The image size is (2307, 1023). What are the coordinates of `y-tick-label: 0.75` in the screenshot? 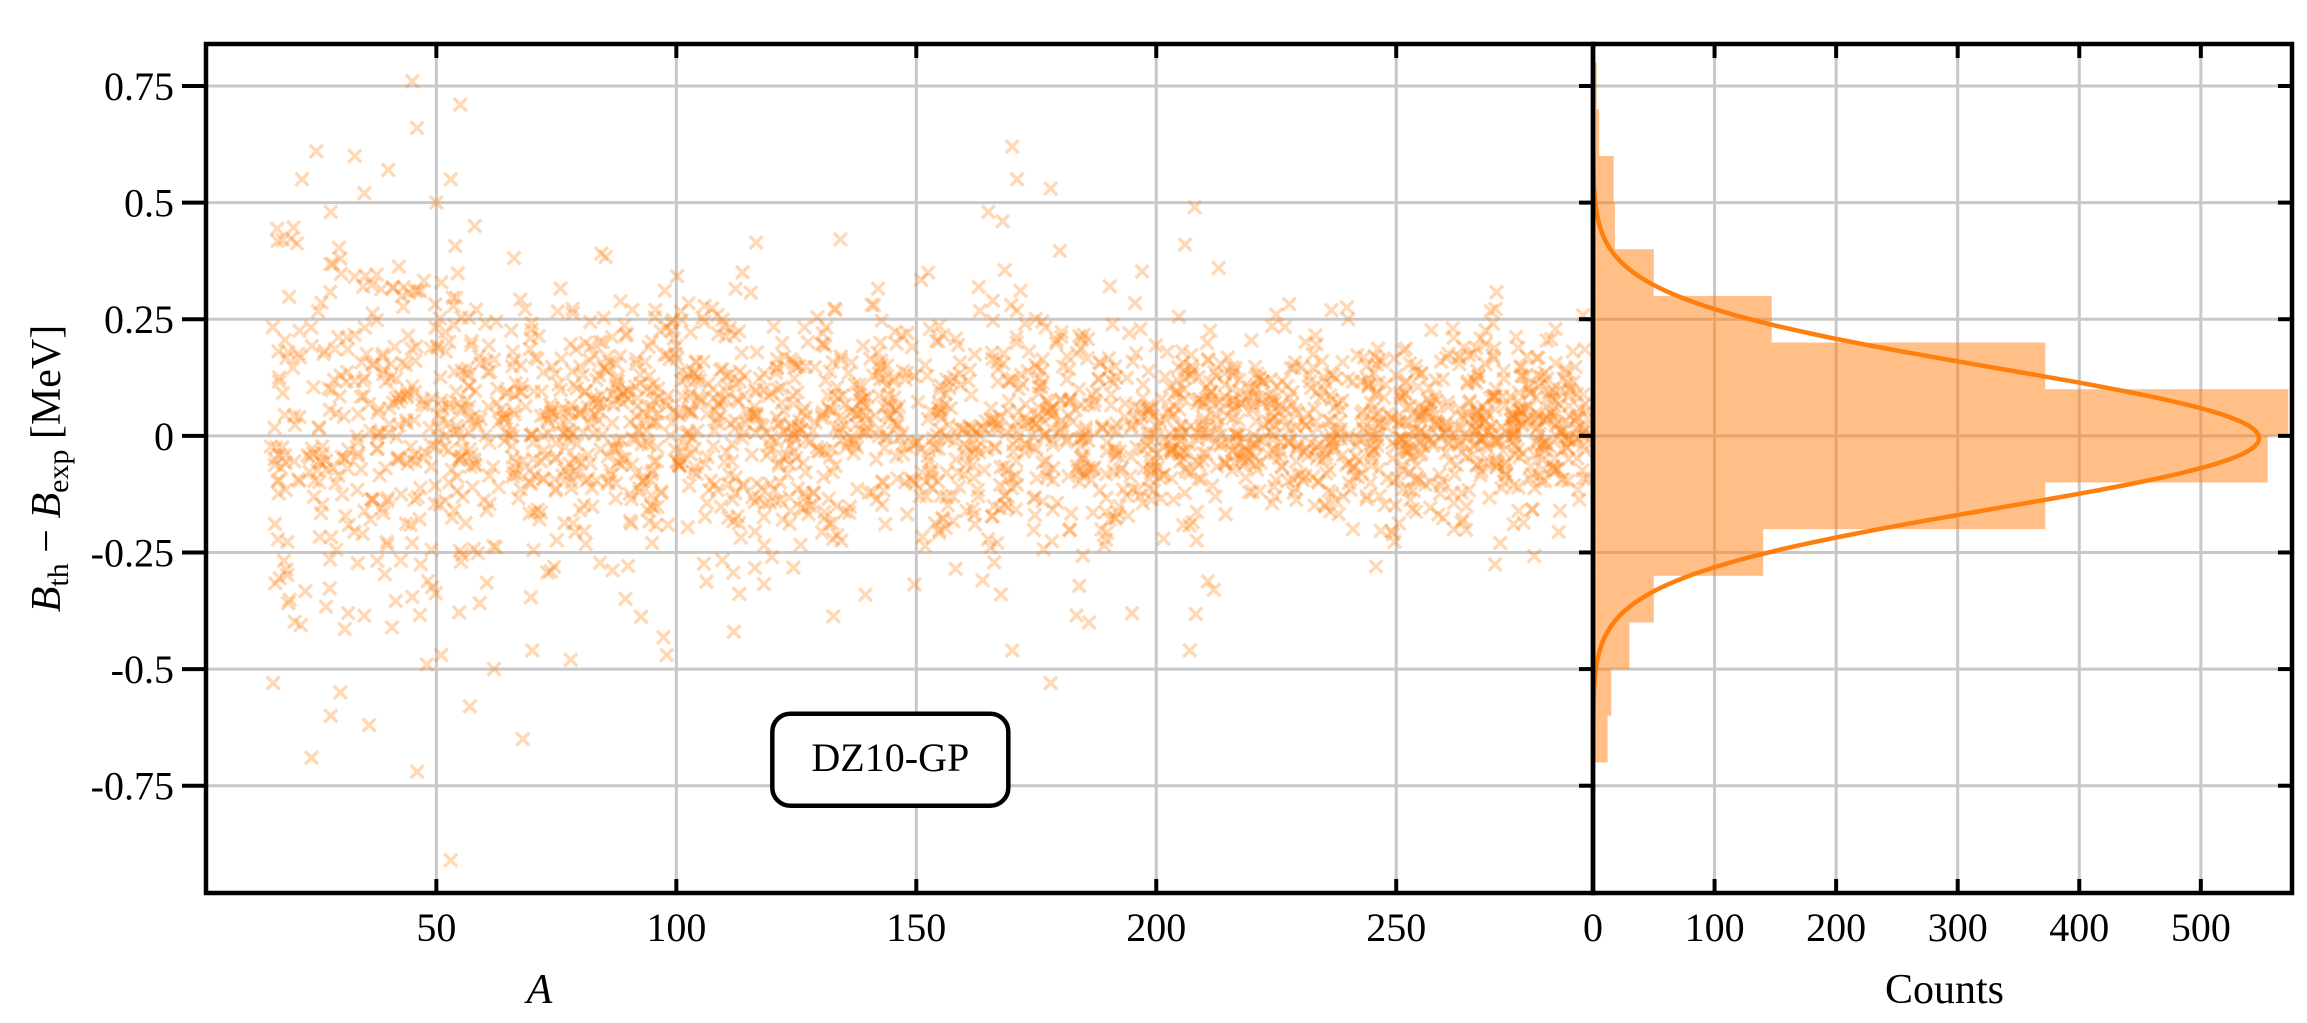 It's located at (139, 86).